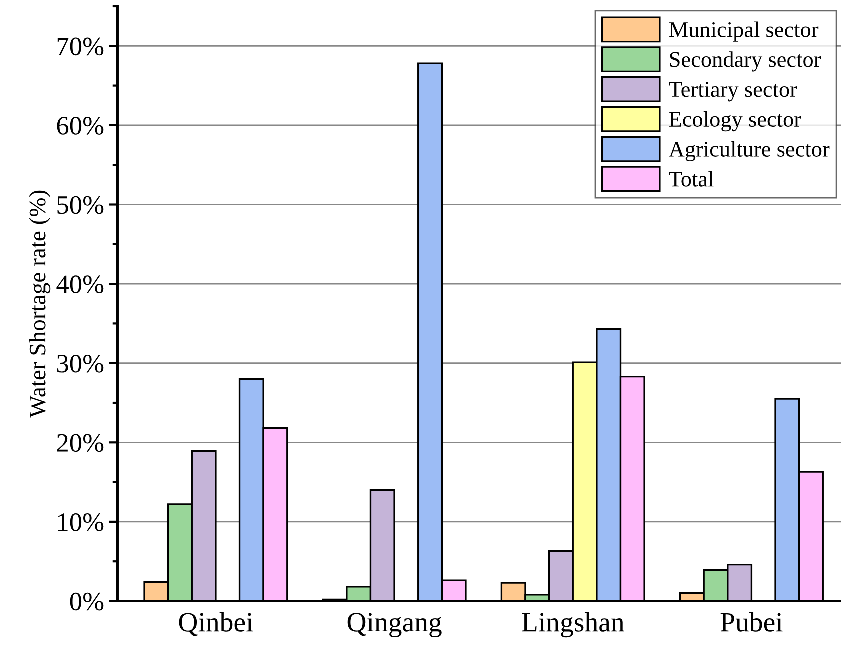 The height and width of the screenshot is (650, 841). I want to click on y-tick-label: 10%, so click(81, 523).